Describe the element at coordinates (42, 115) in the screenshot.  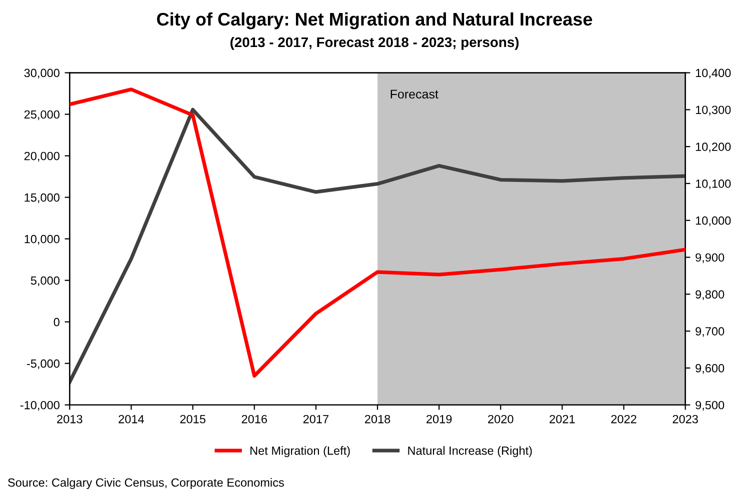
I see `y-tick-label: 25,000` at that location.